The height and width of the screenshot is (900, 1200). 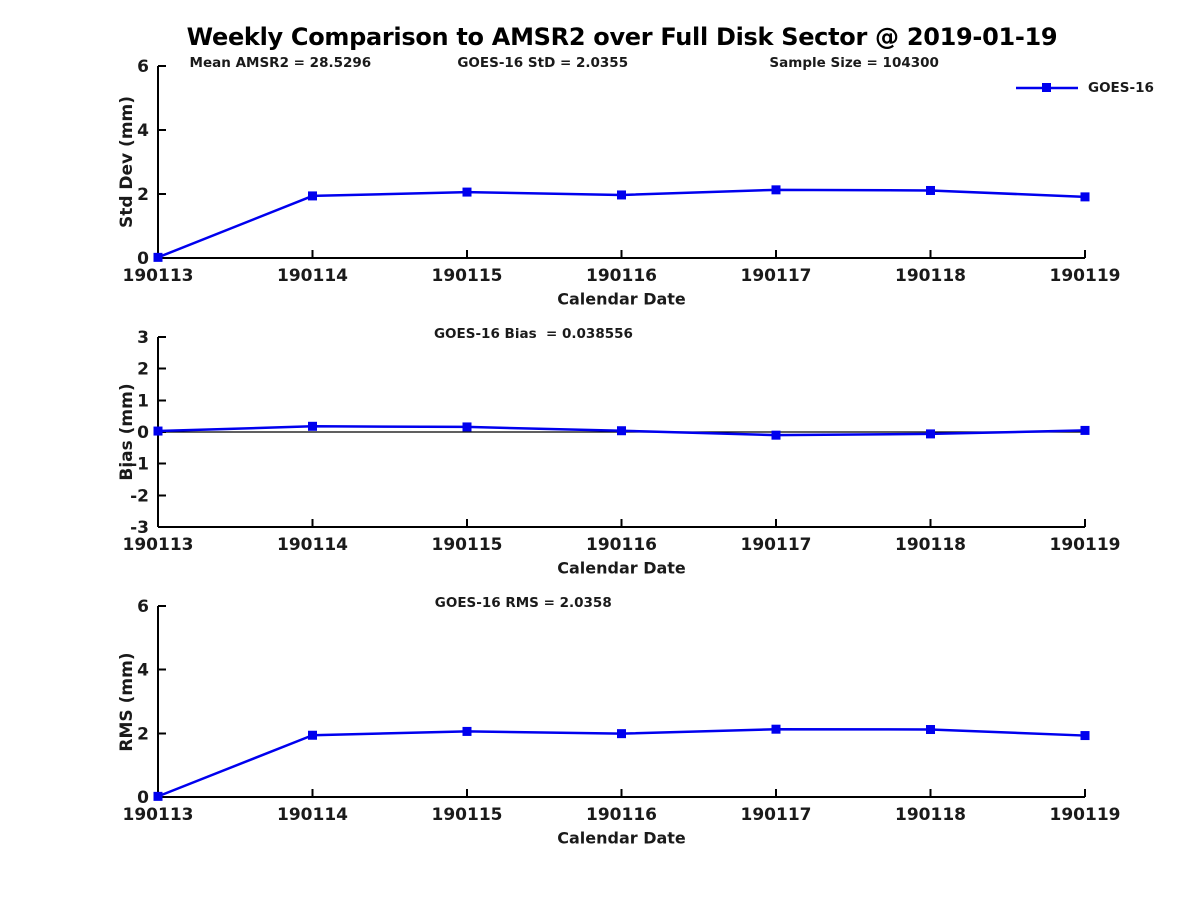 I want to click on legend: GOES-16, so click(x=1084, y=88).